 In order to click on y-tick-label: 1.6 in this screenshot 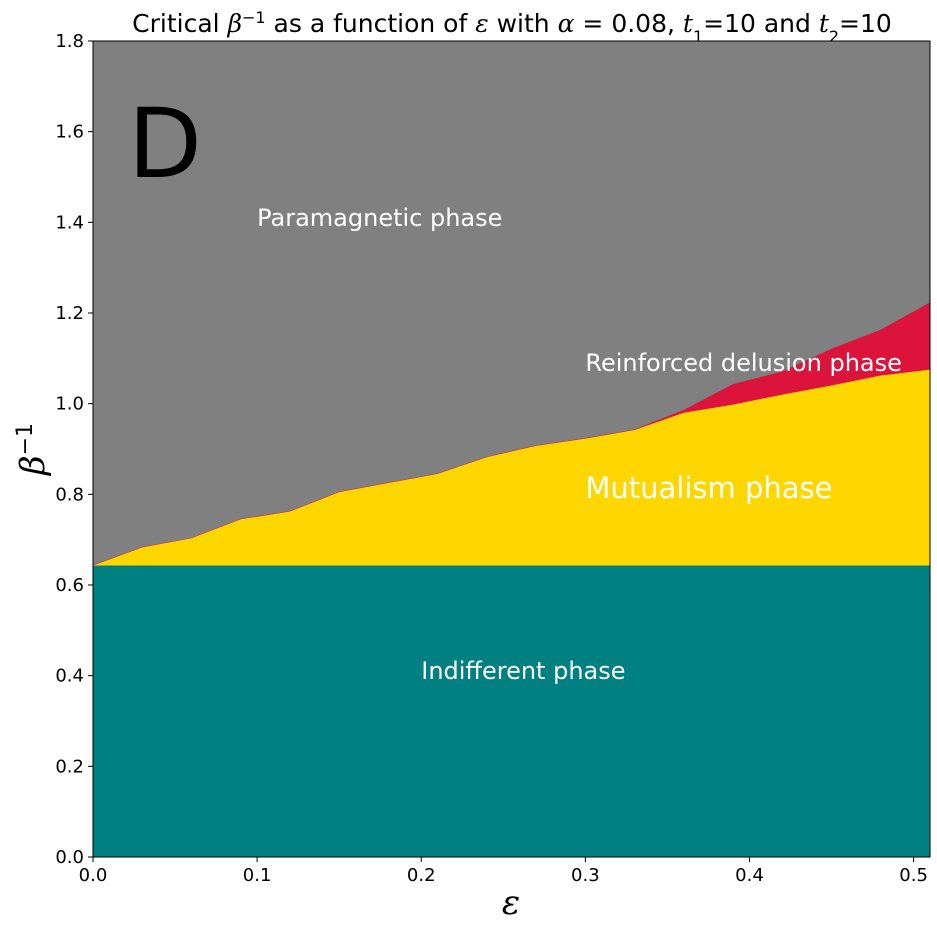, I will do `click(69, 132)`.